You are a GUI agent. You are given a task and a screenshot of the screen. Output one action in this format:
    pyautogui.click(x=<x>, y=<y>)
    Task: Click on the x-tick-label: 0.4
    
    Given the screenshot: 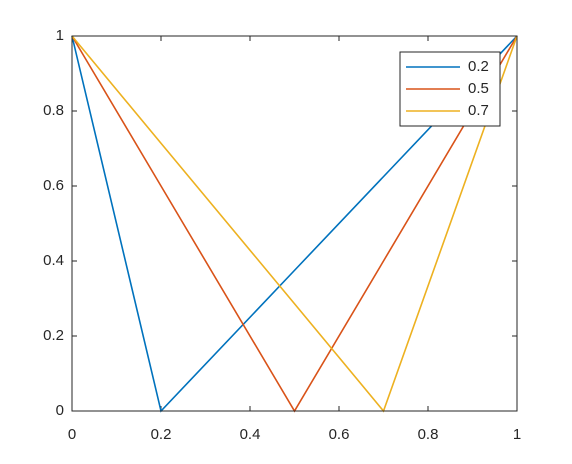 What is the action you would take?
    pyautogui.click(x=250, y=434)
    